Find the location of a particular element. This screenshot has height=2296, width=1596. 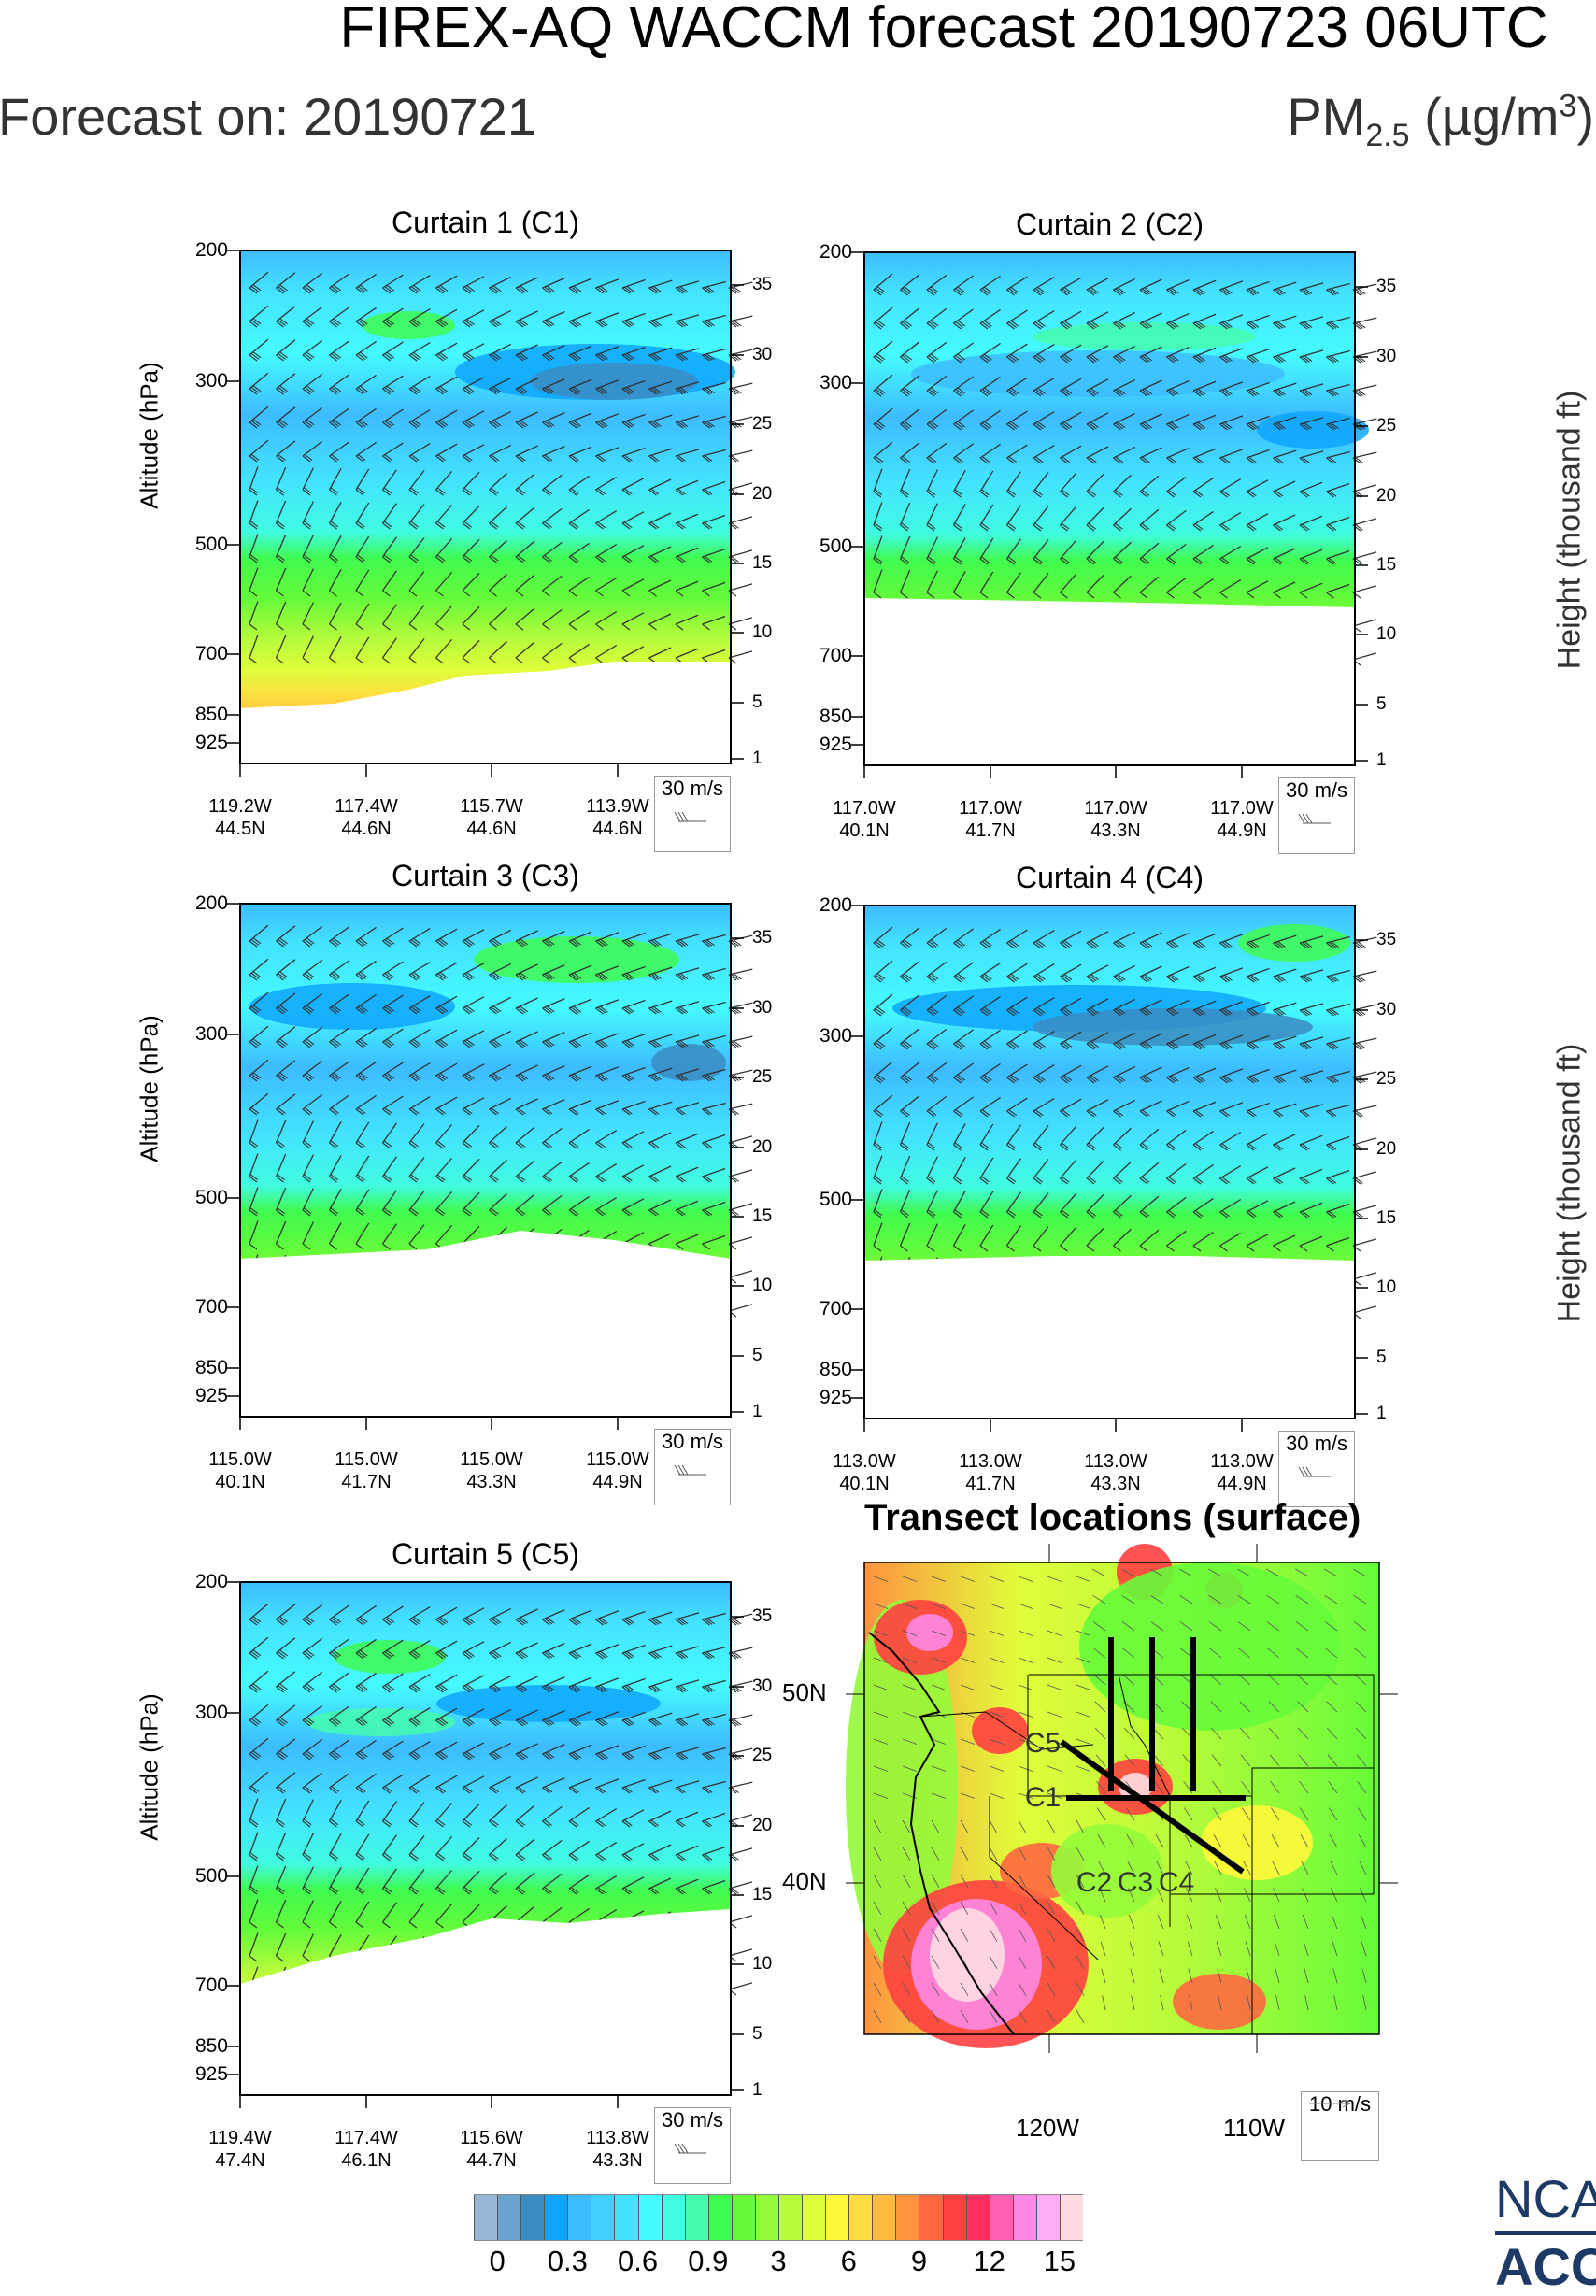

longitude-label: 115.7W is located at coordinates (492, 806).